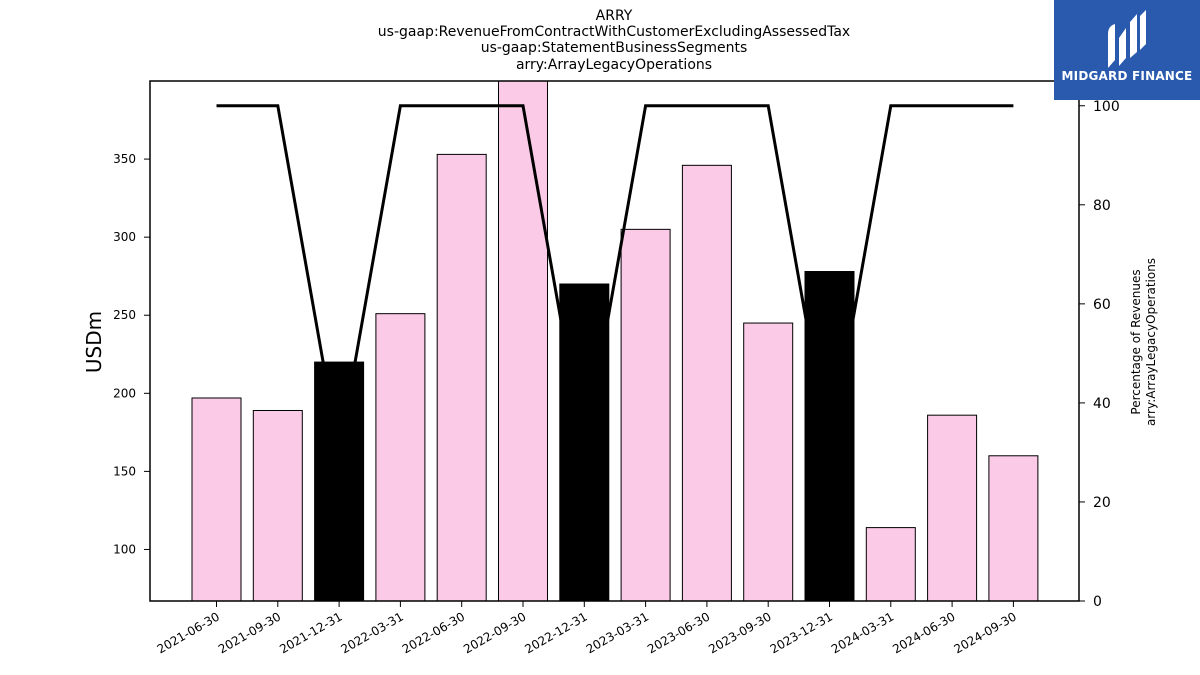  I want to click on x-tick-label: 2023-12-31, so click(801, 632).